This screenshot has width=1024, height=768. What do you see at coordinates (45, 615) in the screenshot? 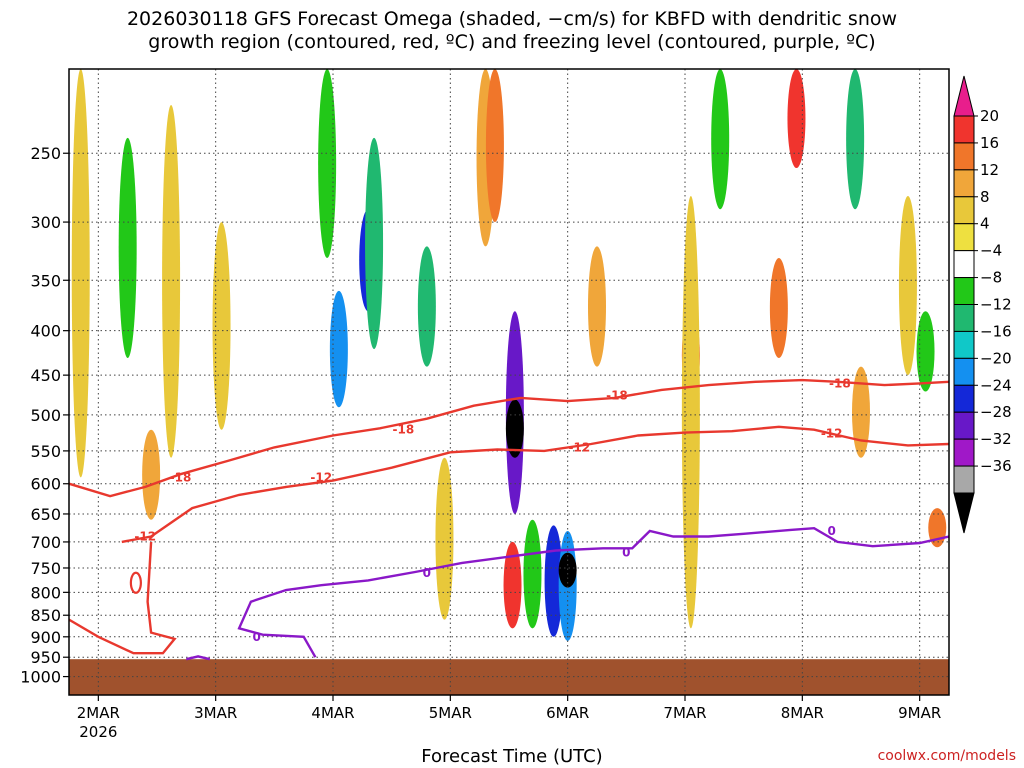
I see `y-tick-label: 850` at bounding box center [45, 615].